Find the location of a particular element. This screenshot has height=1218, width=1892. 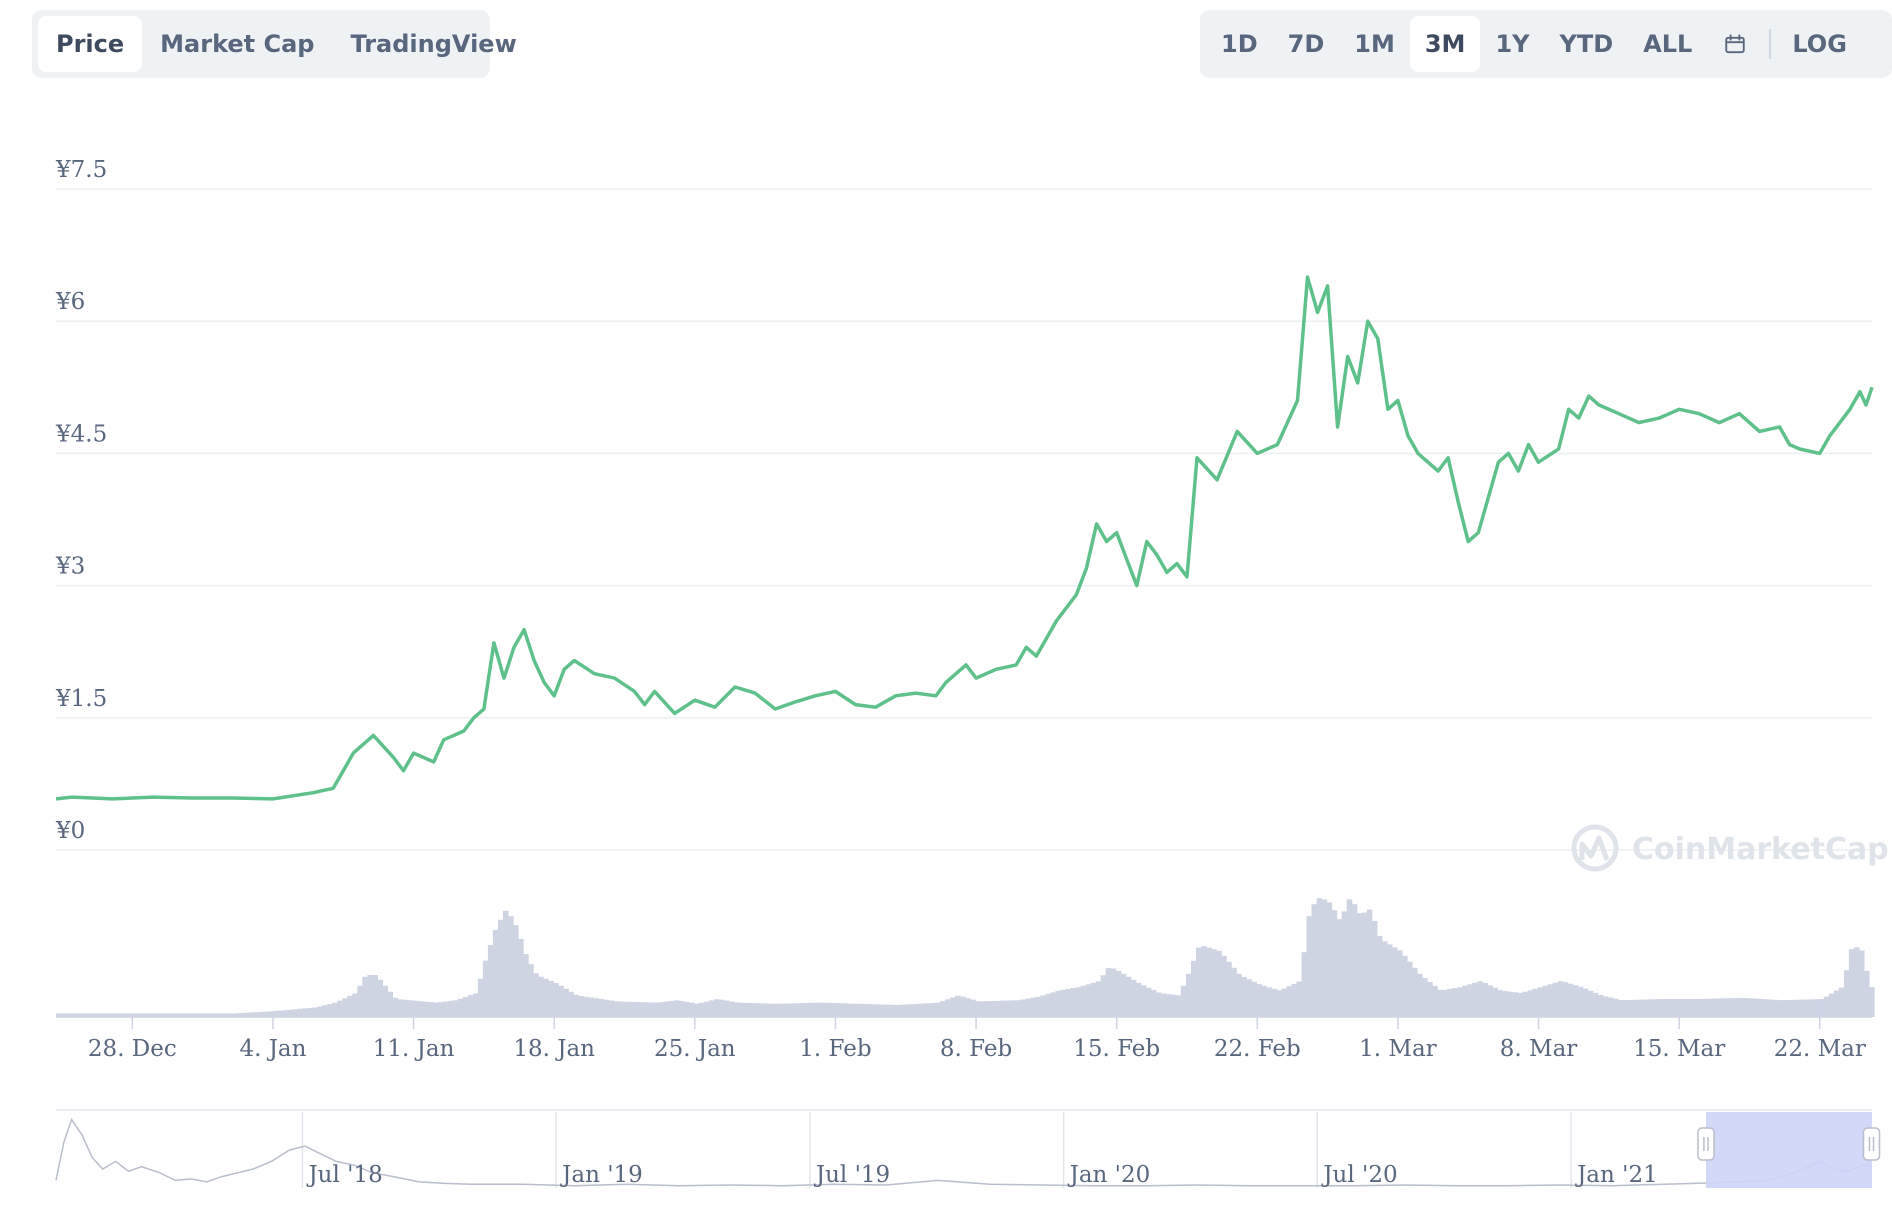

chart-type-tabs: Price Market Cap TradingView is located at coordinates (274, 44).